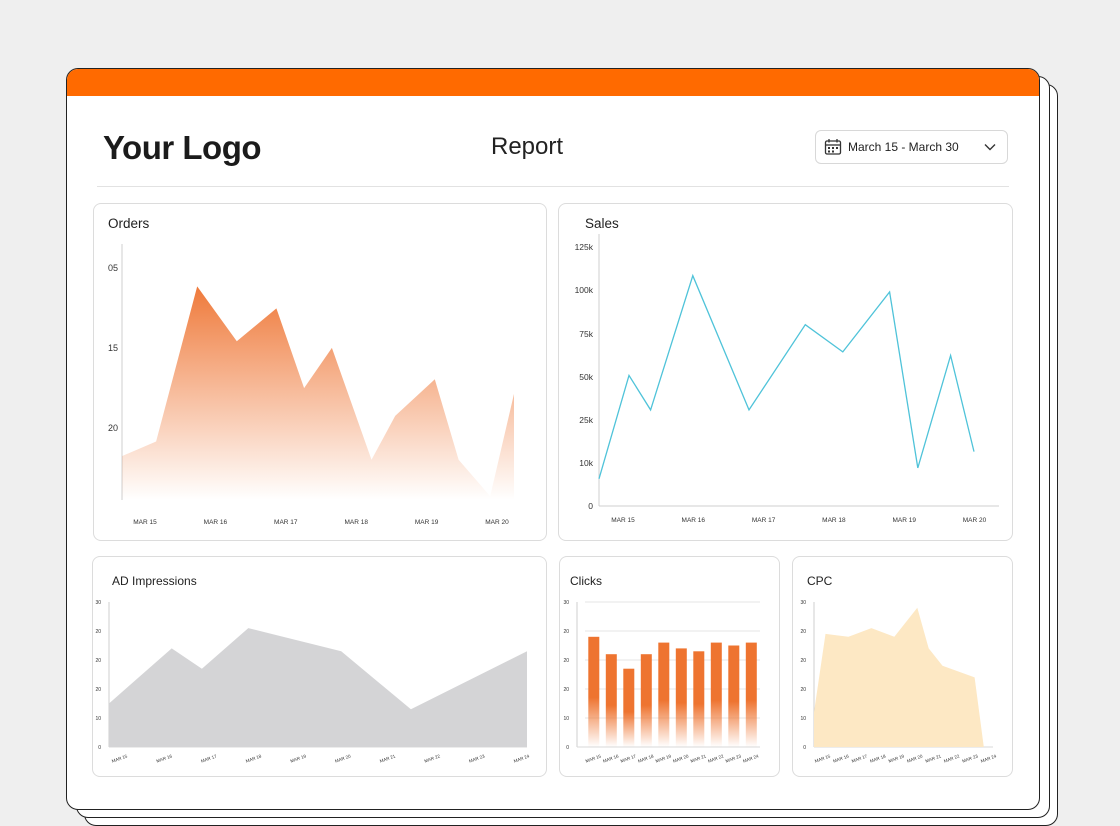  Describe the element at coordinates (990, 147) in the screenshot. I see `chevron-down-icon` at that location.